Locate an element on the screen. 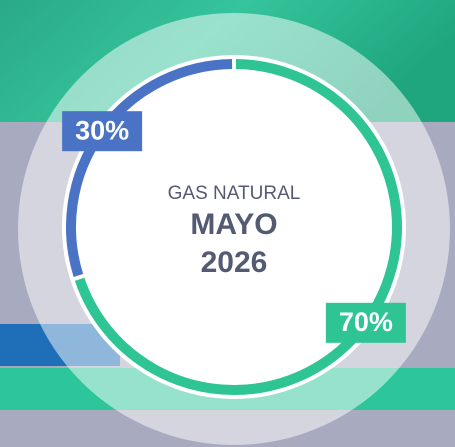 The height and width of the screenshot is (447, 455). title: MAYO is located at coordinates (233, 224).